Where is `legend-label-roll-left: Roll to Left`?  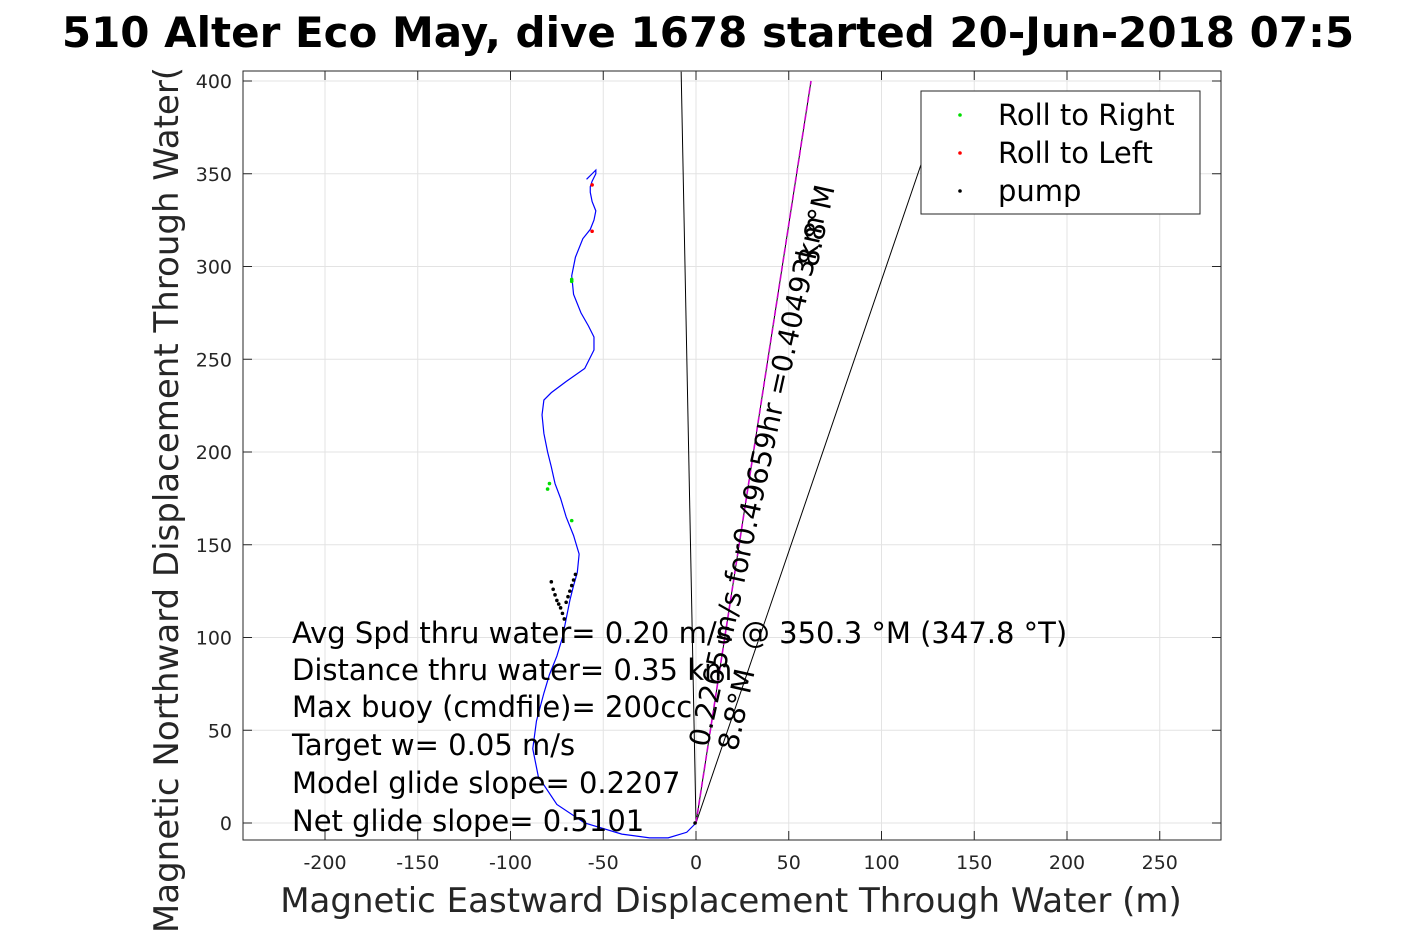
legend-label-roll-left: Roll to Left is located at coordinates (1075, 153).